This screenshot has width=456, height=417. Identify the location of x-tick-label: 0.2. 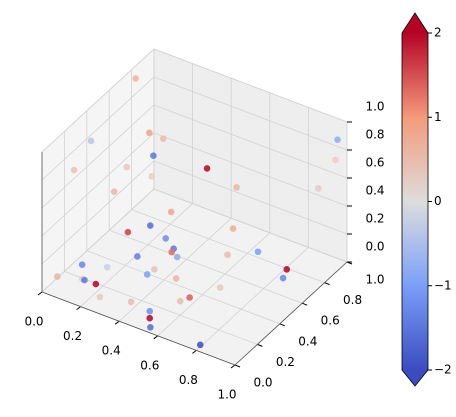
(72, 336).